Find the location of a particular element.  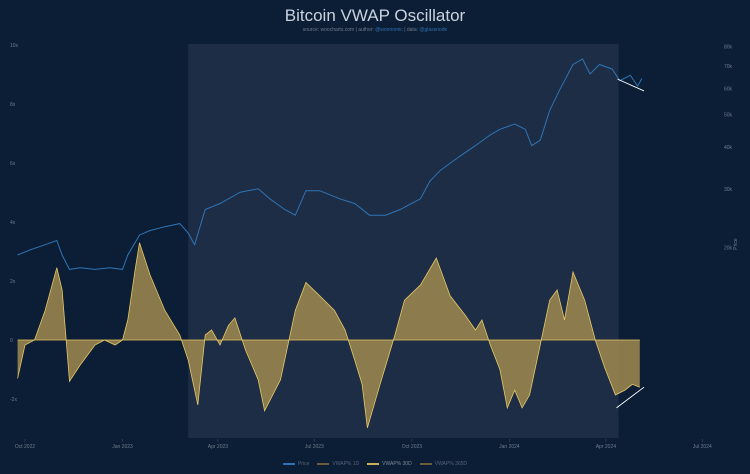

legend-item-vwap-365d: VWAP% 365D is located at coordinates (443, 464).